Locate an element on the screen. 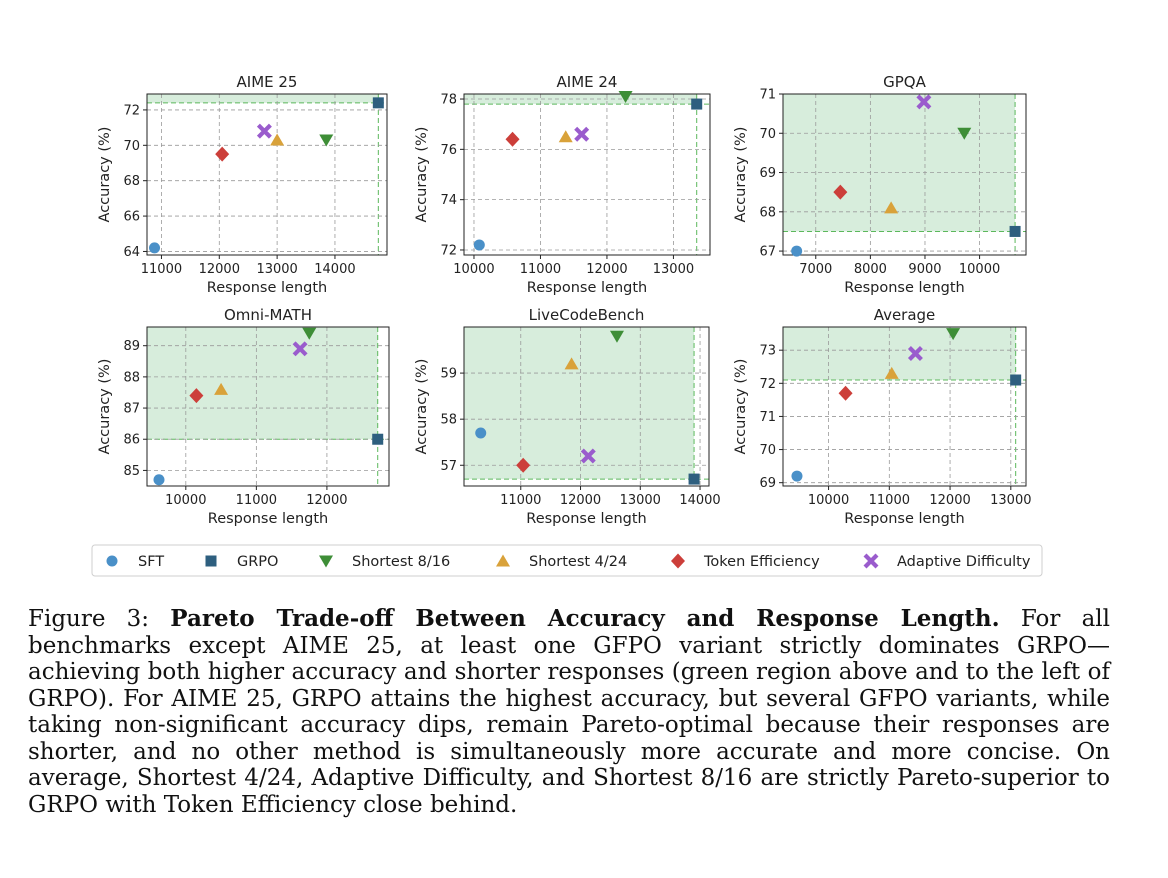  legend-marker-sft is located at coordinates (112, 561).